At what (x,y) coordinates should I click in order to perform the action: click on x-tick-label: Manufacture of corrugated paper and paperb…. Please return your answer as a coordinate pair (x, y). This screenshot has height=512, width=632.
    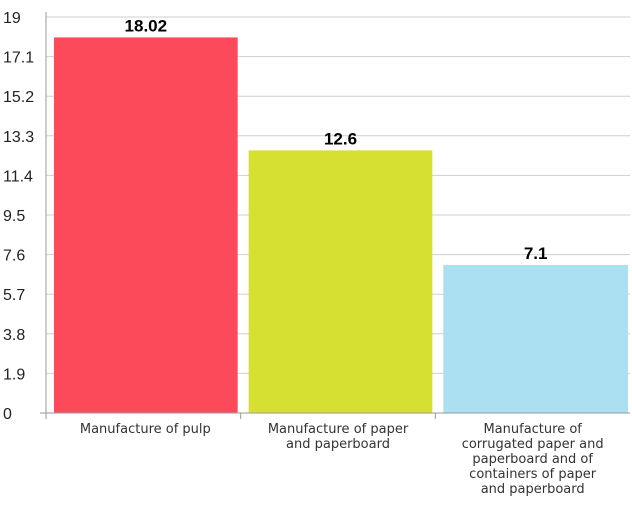
    Looking at the image, I should click on (533, 459).